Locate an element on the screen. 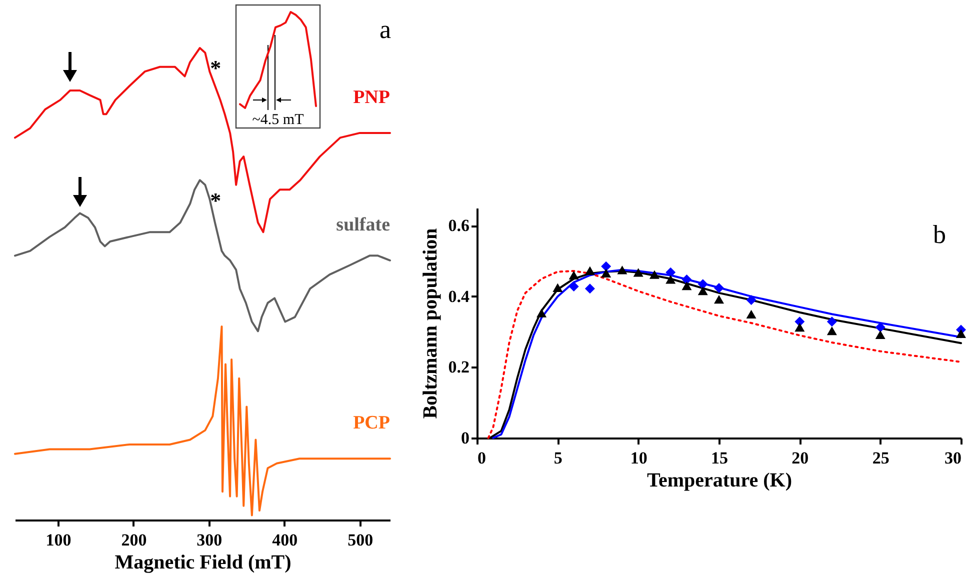  y-tick-label: 0.6 is located at coordinates (459, 226).